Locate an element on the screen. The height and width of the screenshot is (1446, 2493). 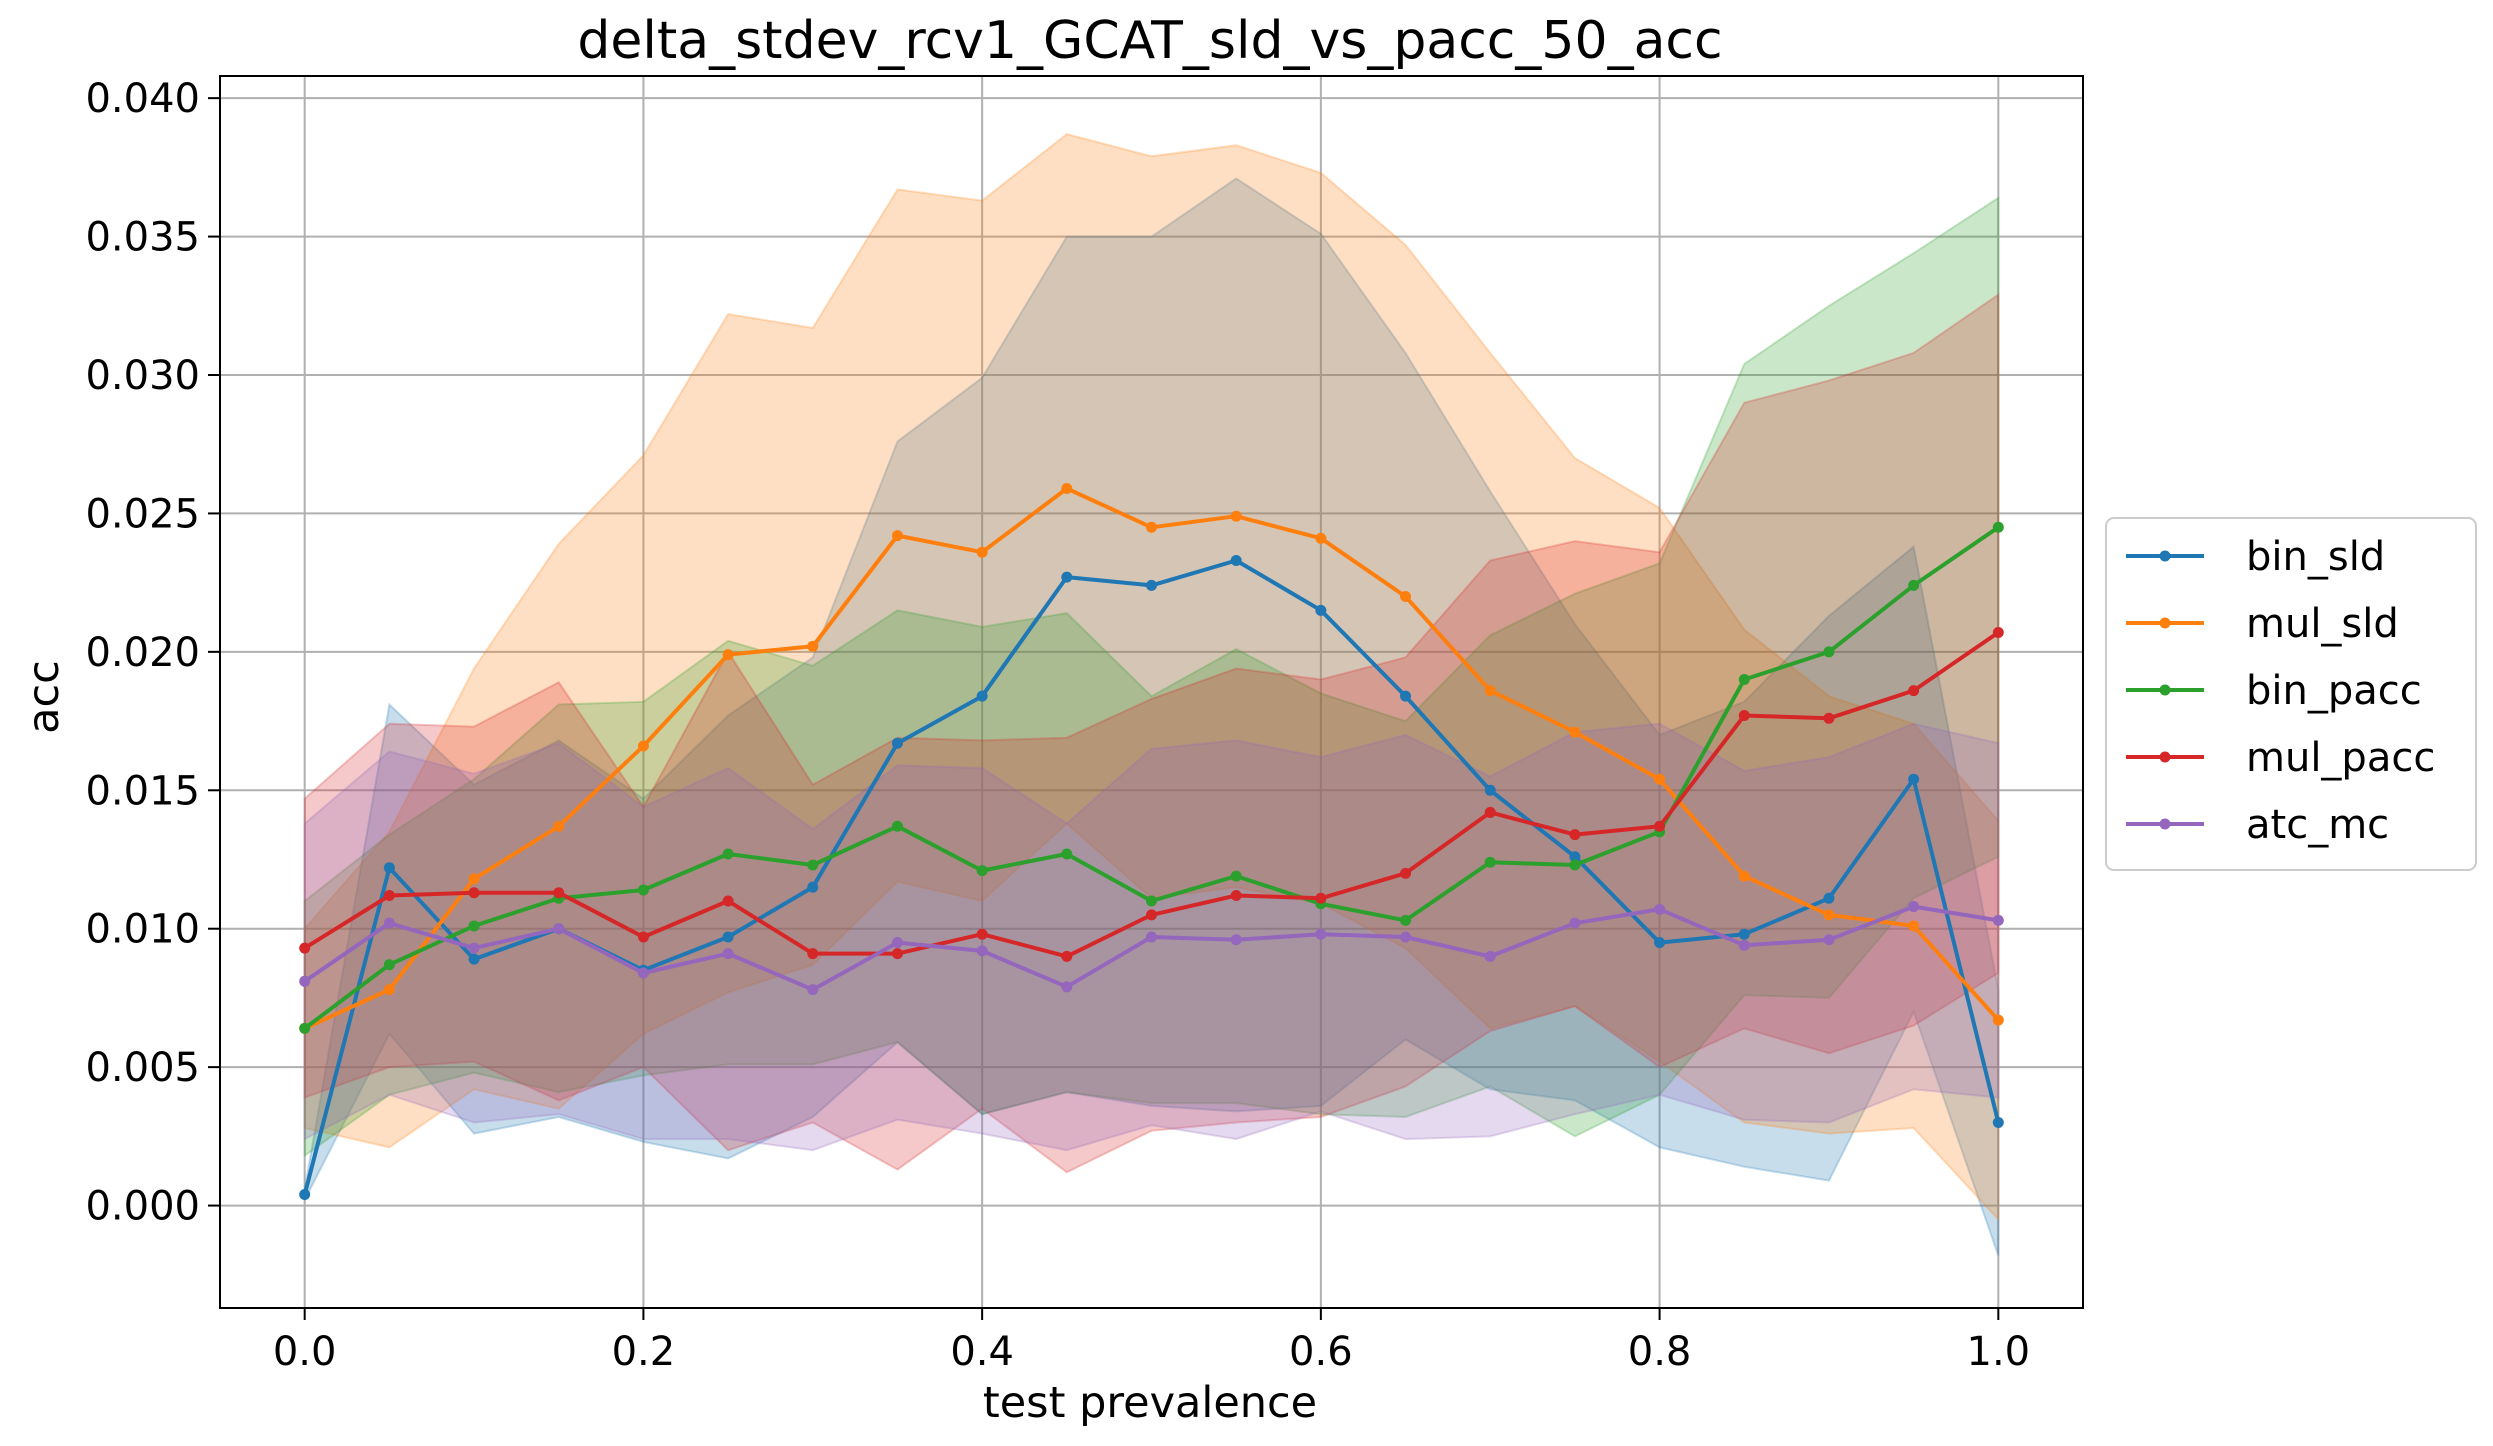
y-tick-label: 0.010 is located at coordinates (142, 930).